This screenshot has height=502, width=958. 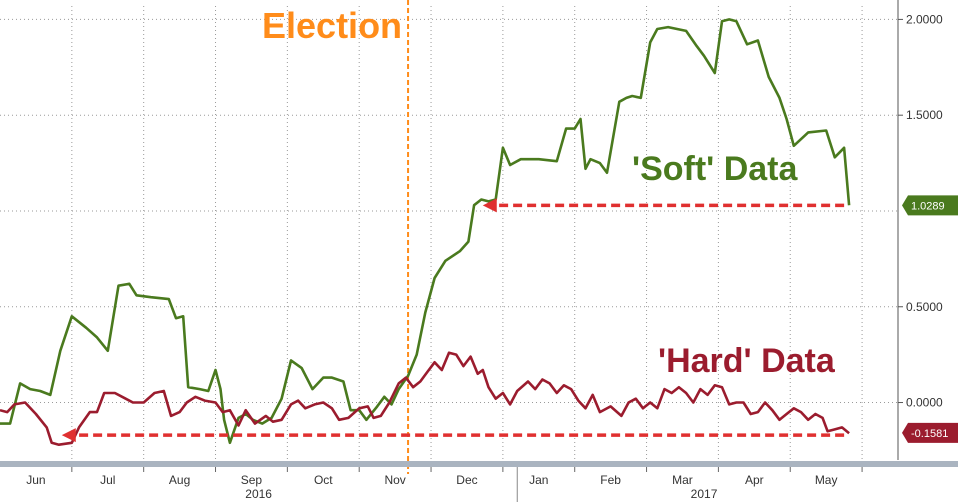 I want to click on x-year-label: 2016, so click(x=258, y=494).